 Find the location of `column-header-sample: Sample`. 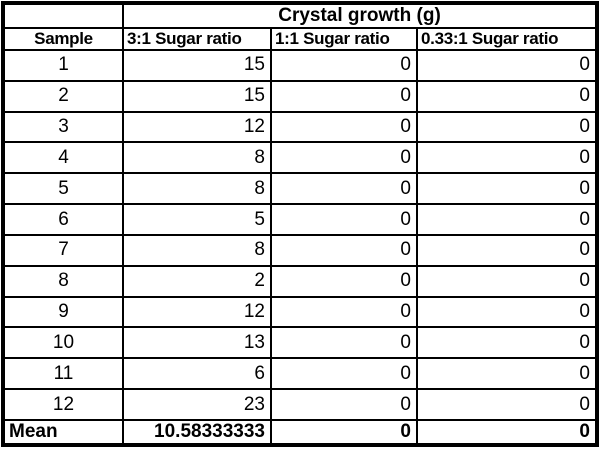

column-header-sample: Sample is located at coordinates (63, 39).